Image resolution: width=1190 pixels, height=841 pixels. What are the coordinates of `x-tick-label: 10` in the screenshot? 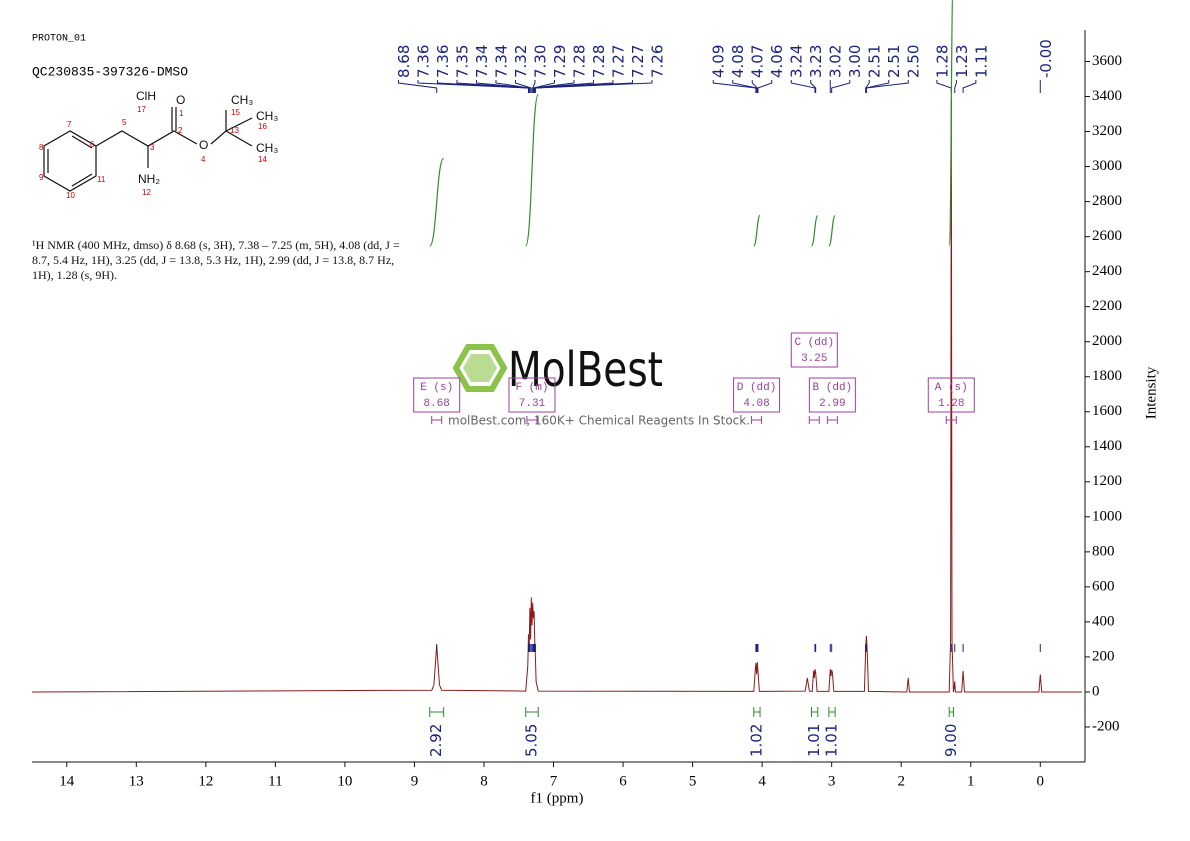 It's located at (344, 781).